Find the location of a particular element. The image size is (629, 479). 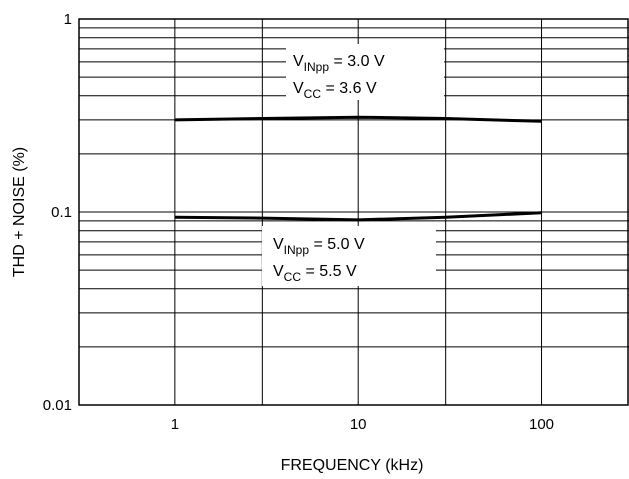

y-tick-label: 1 is located at coordinates (68, 19).